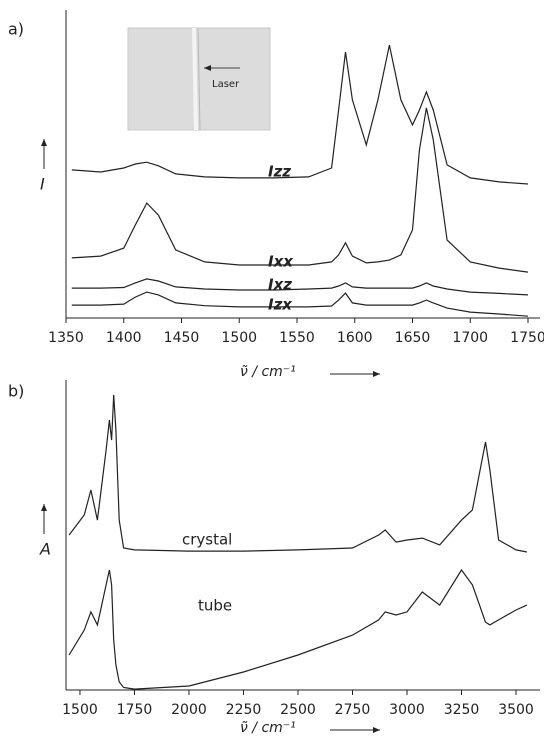 The image size is (544, 742). What do you see at coordinates (66, 338) in the screenshot?
I see `x-tick-label: 1350` at bounding box center [66, 338].